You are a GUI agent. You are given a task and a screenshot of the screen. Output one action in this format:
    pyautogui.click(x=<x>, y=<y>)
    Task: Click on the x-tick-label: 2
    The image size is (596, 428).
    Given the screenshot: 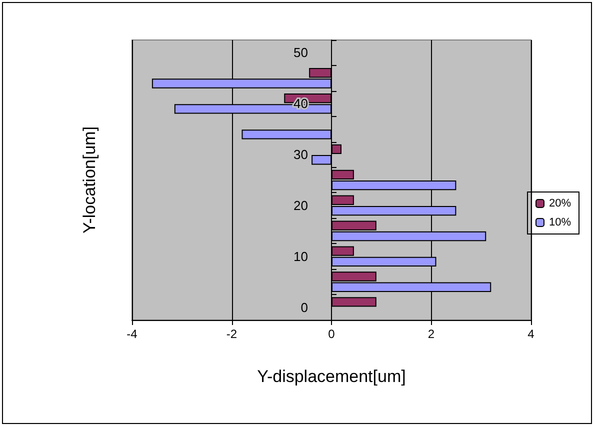 What is the action you would take?
    pyautogui.click(x=431, y=334)
    